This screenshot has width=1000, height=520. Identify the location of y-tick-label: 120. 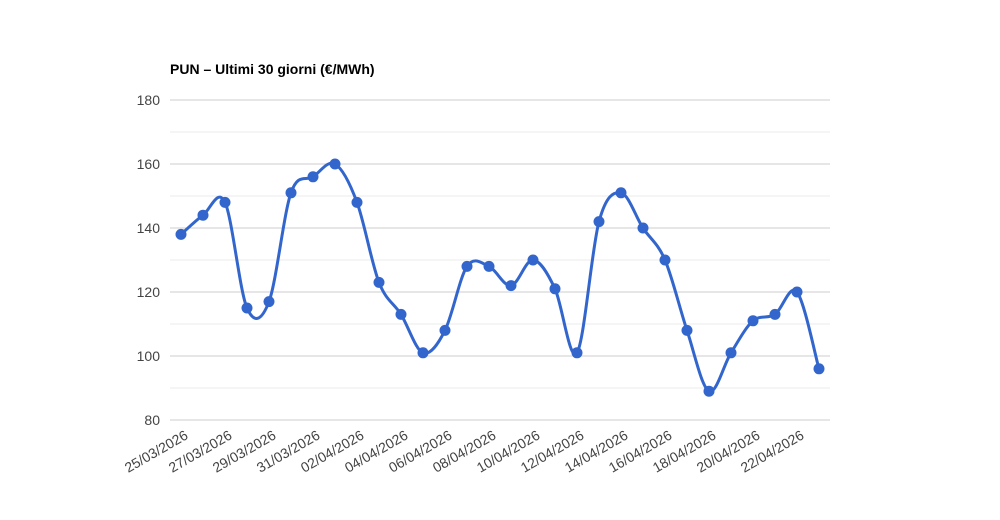
(149, 292).